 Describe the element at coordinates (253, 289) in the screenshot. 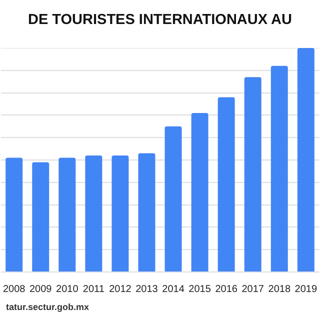

I see `x-tick-label: 2017` at that location.